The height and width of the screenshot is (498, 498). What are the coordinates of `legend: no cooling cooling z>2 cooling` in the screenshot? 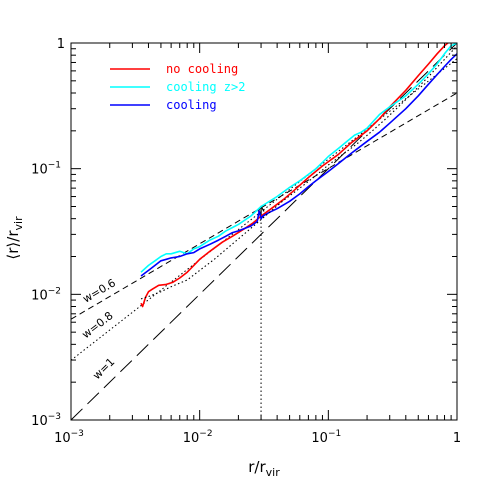 It's located at (177, 87).